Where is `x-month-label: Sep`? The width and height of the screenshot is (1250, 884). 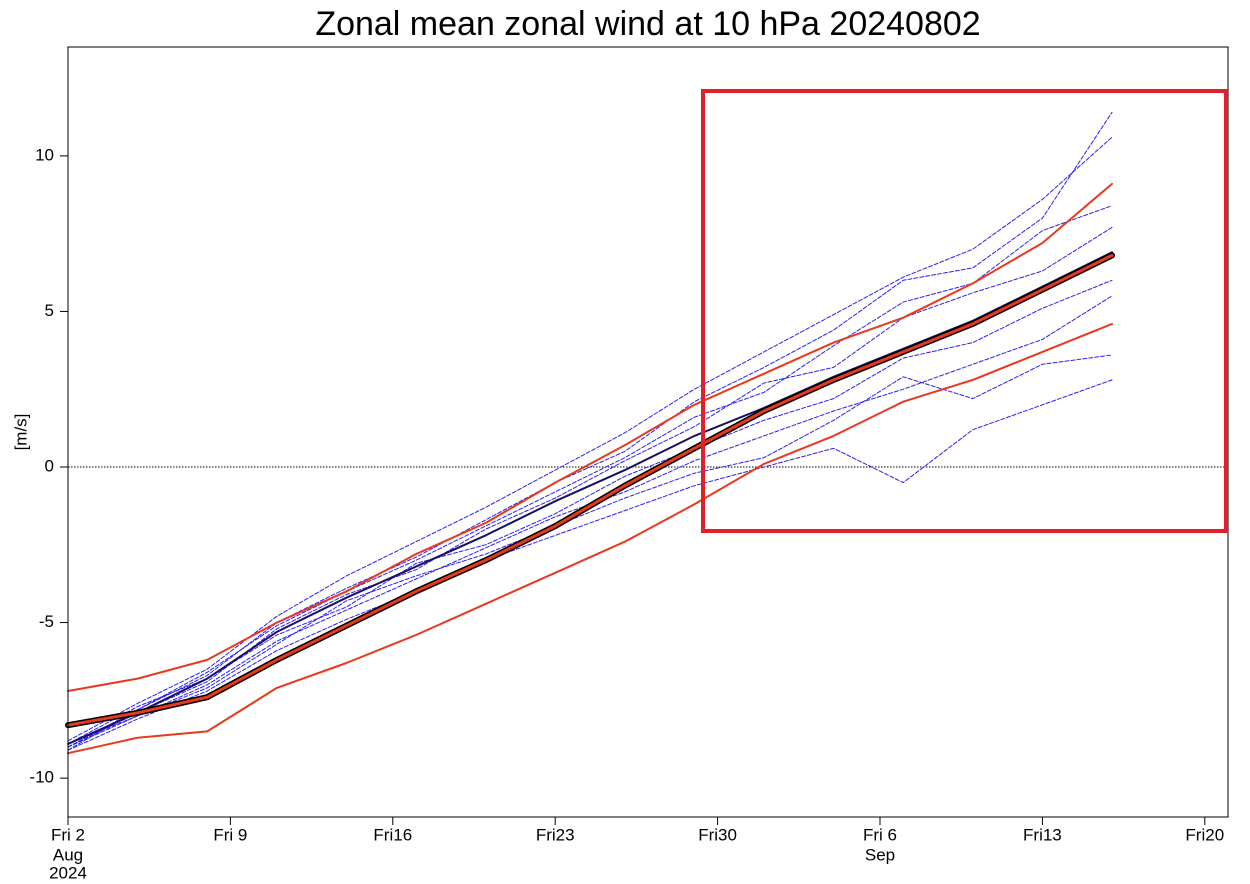 x-month-label: Sep is located at coordinates (880, 854).